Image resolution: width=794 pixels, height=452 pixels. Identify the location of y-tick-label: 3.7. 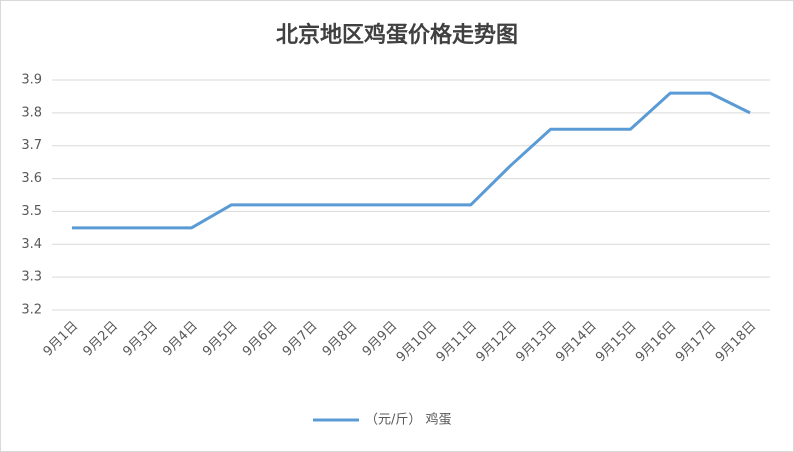
(31, 145).